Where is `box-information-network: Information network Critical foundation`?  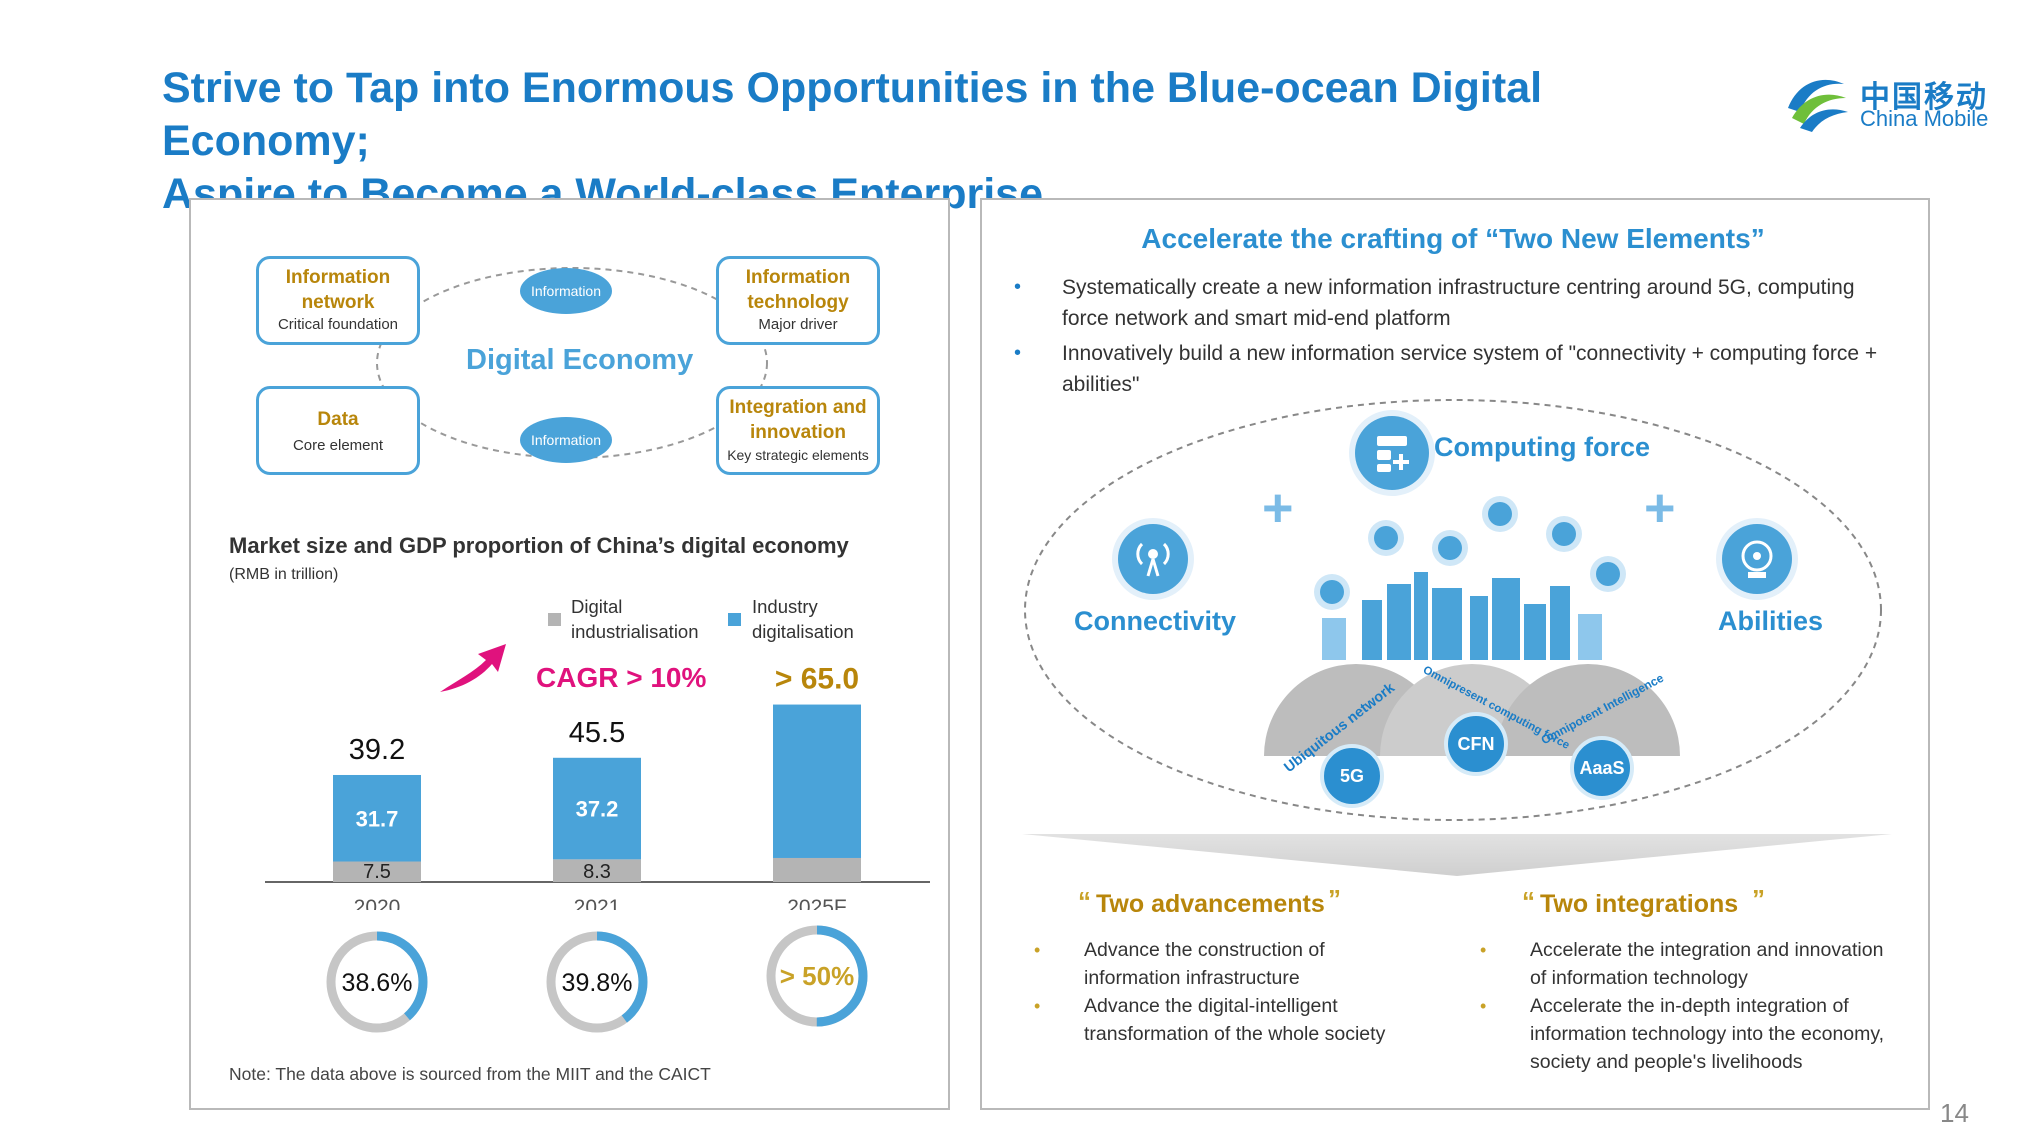
box-information-network: Information network Critical foundation is located at coordinates (338, 300).